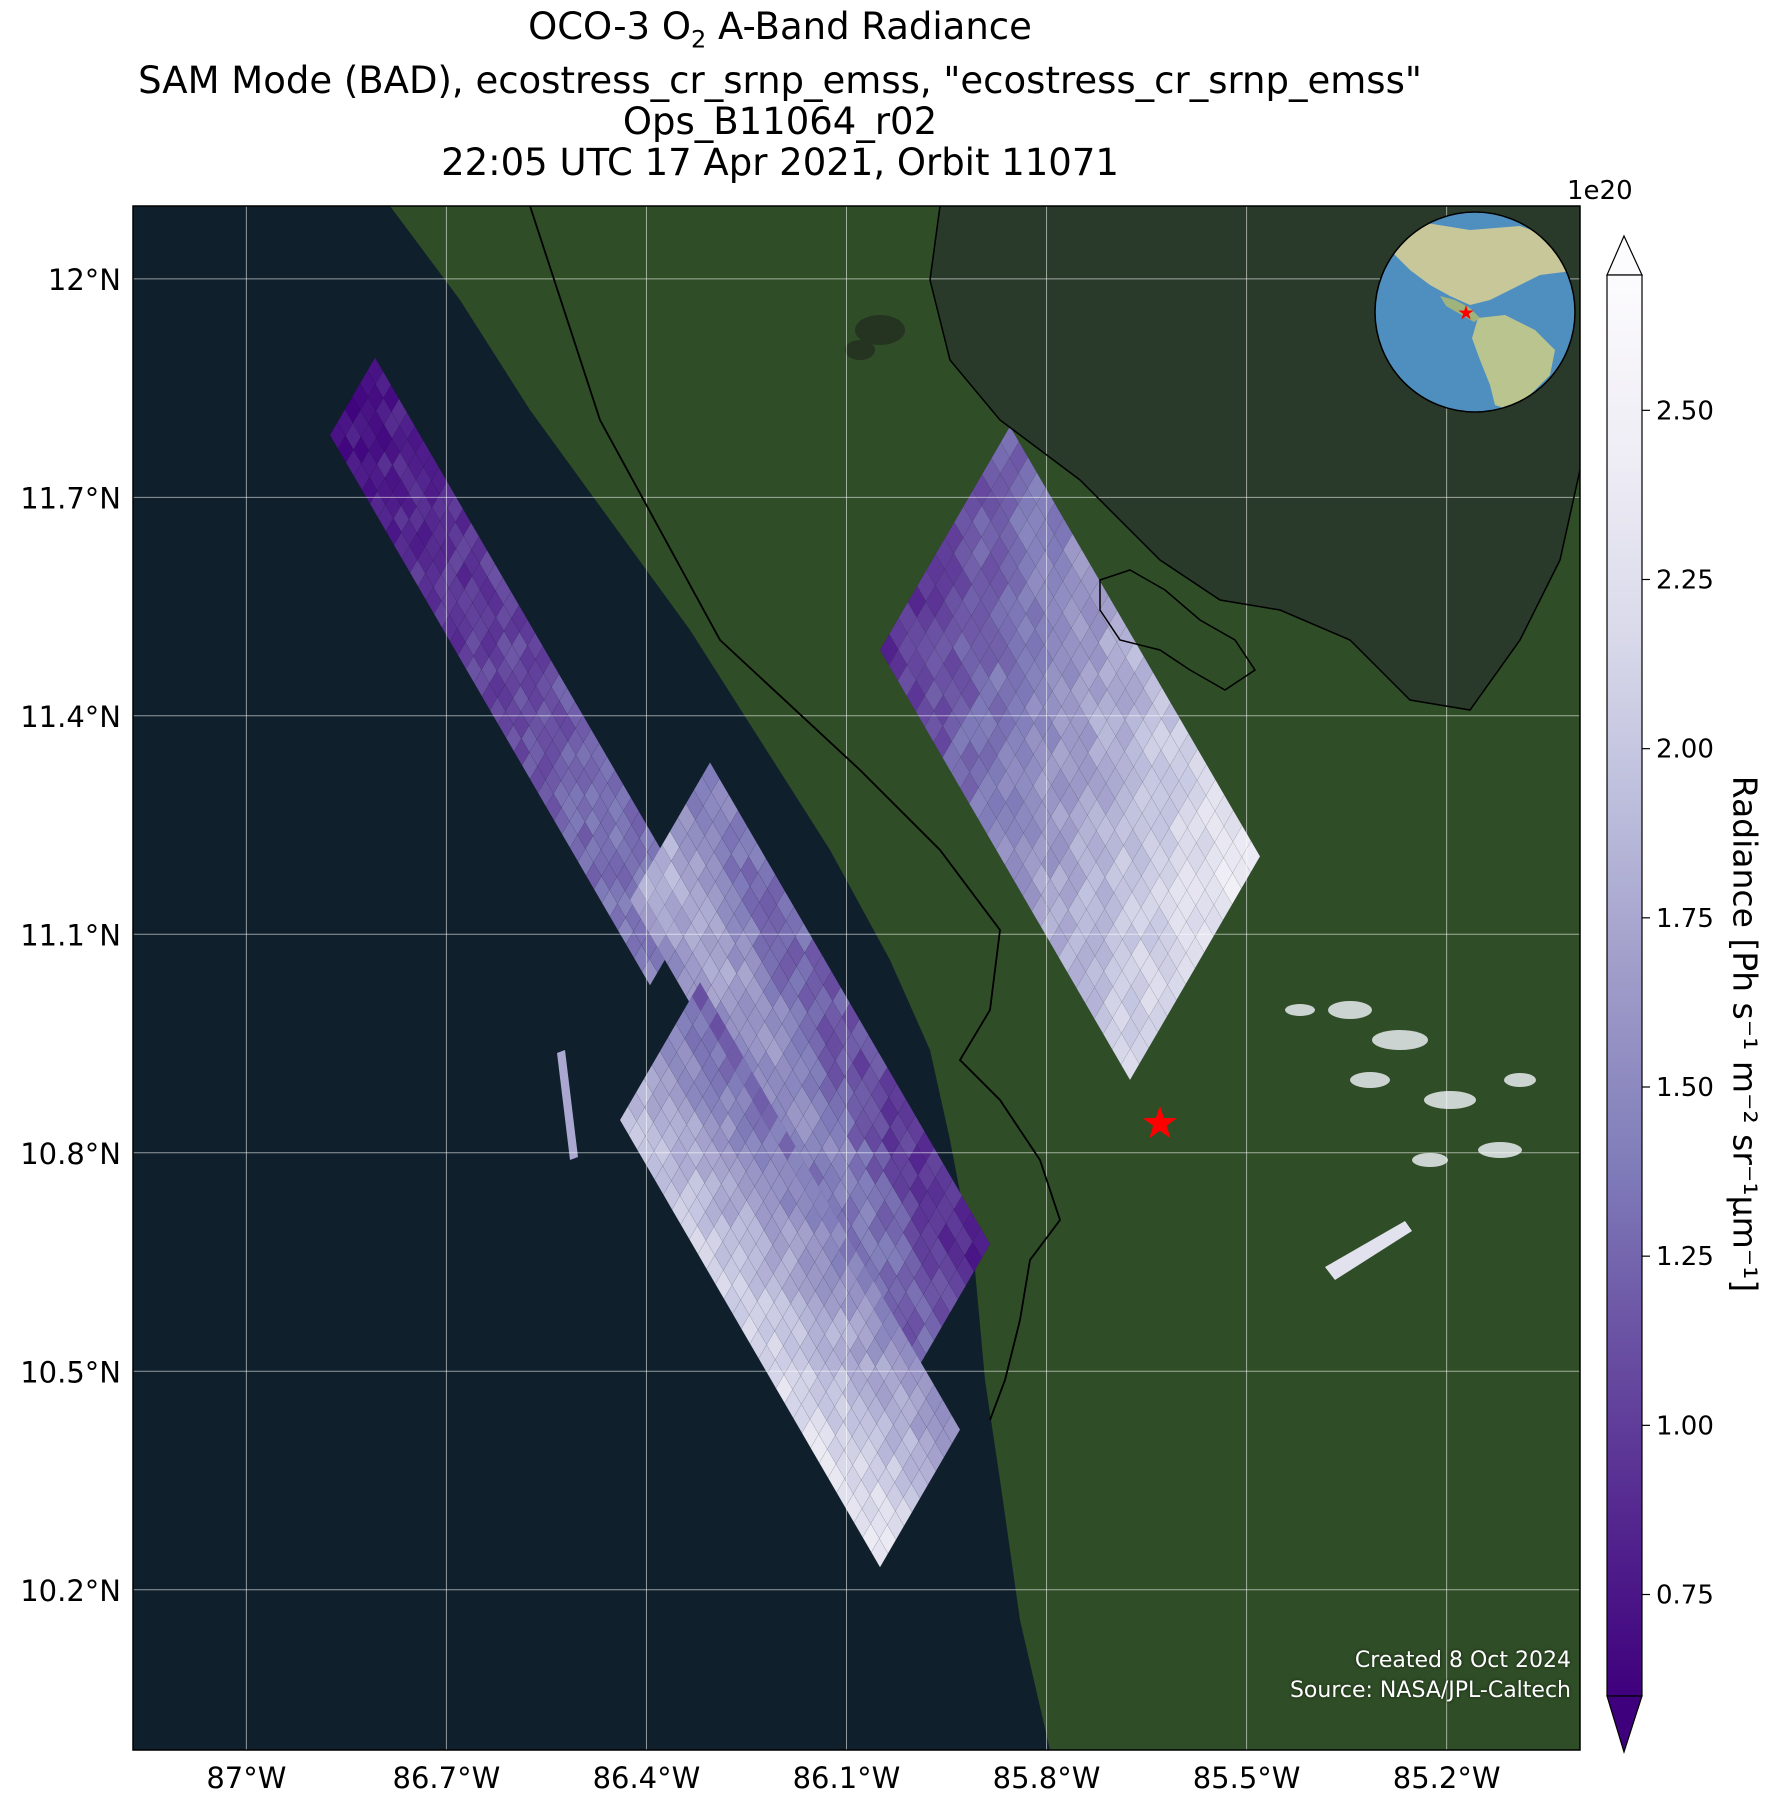 This screenshot has width=1777, height=1796. What do you see at coordinates (1685, 411) in the screenshot?
I see `colorbar-tick-label: 2.50` at bounding box center [1685, 411].